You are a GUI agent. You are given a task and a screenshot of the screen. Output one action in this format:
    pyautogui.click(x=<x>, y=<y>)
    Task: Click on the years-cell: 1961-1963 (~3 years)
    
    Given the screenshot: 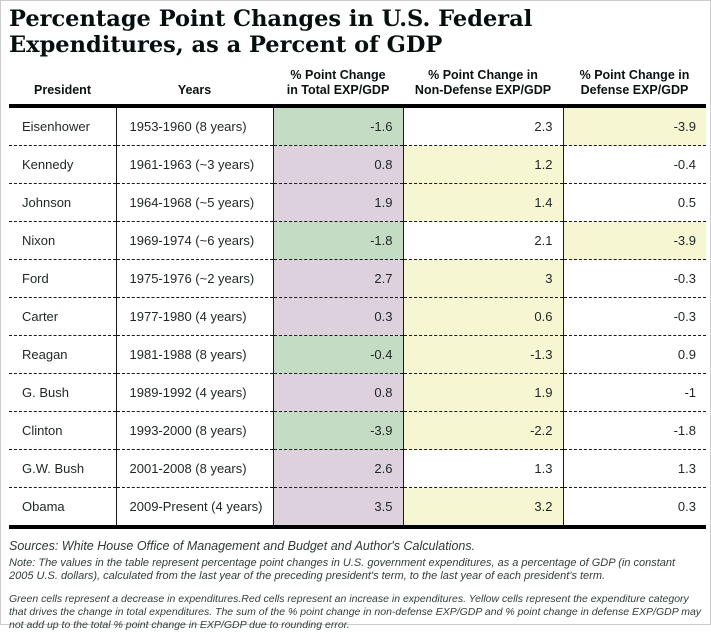 What is the action you would take?
    pyautogui.click(x=194, y=164)
    